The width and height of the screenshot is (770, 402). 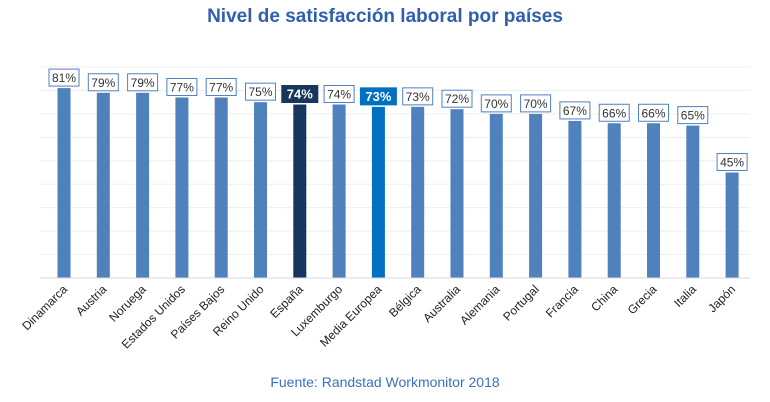 What do you see at coordinates (457, 193) in the screenshot?
I see `bar-australia` at bounding box center [457, 193].